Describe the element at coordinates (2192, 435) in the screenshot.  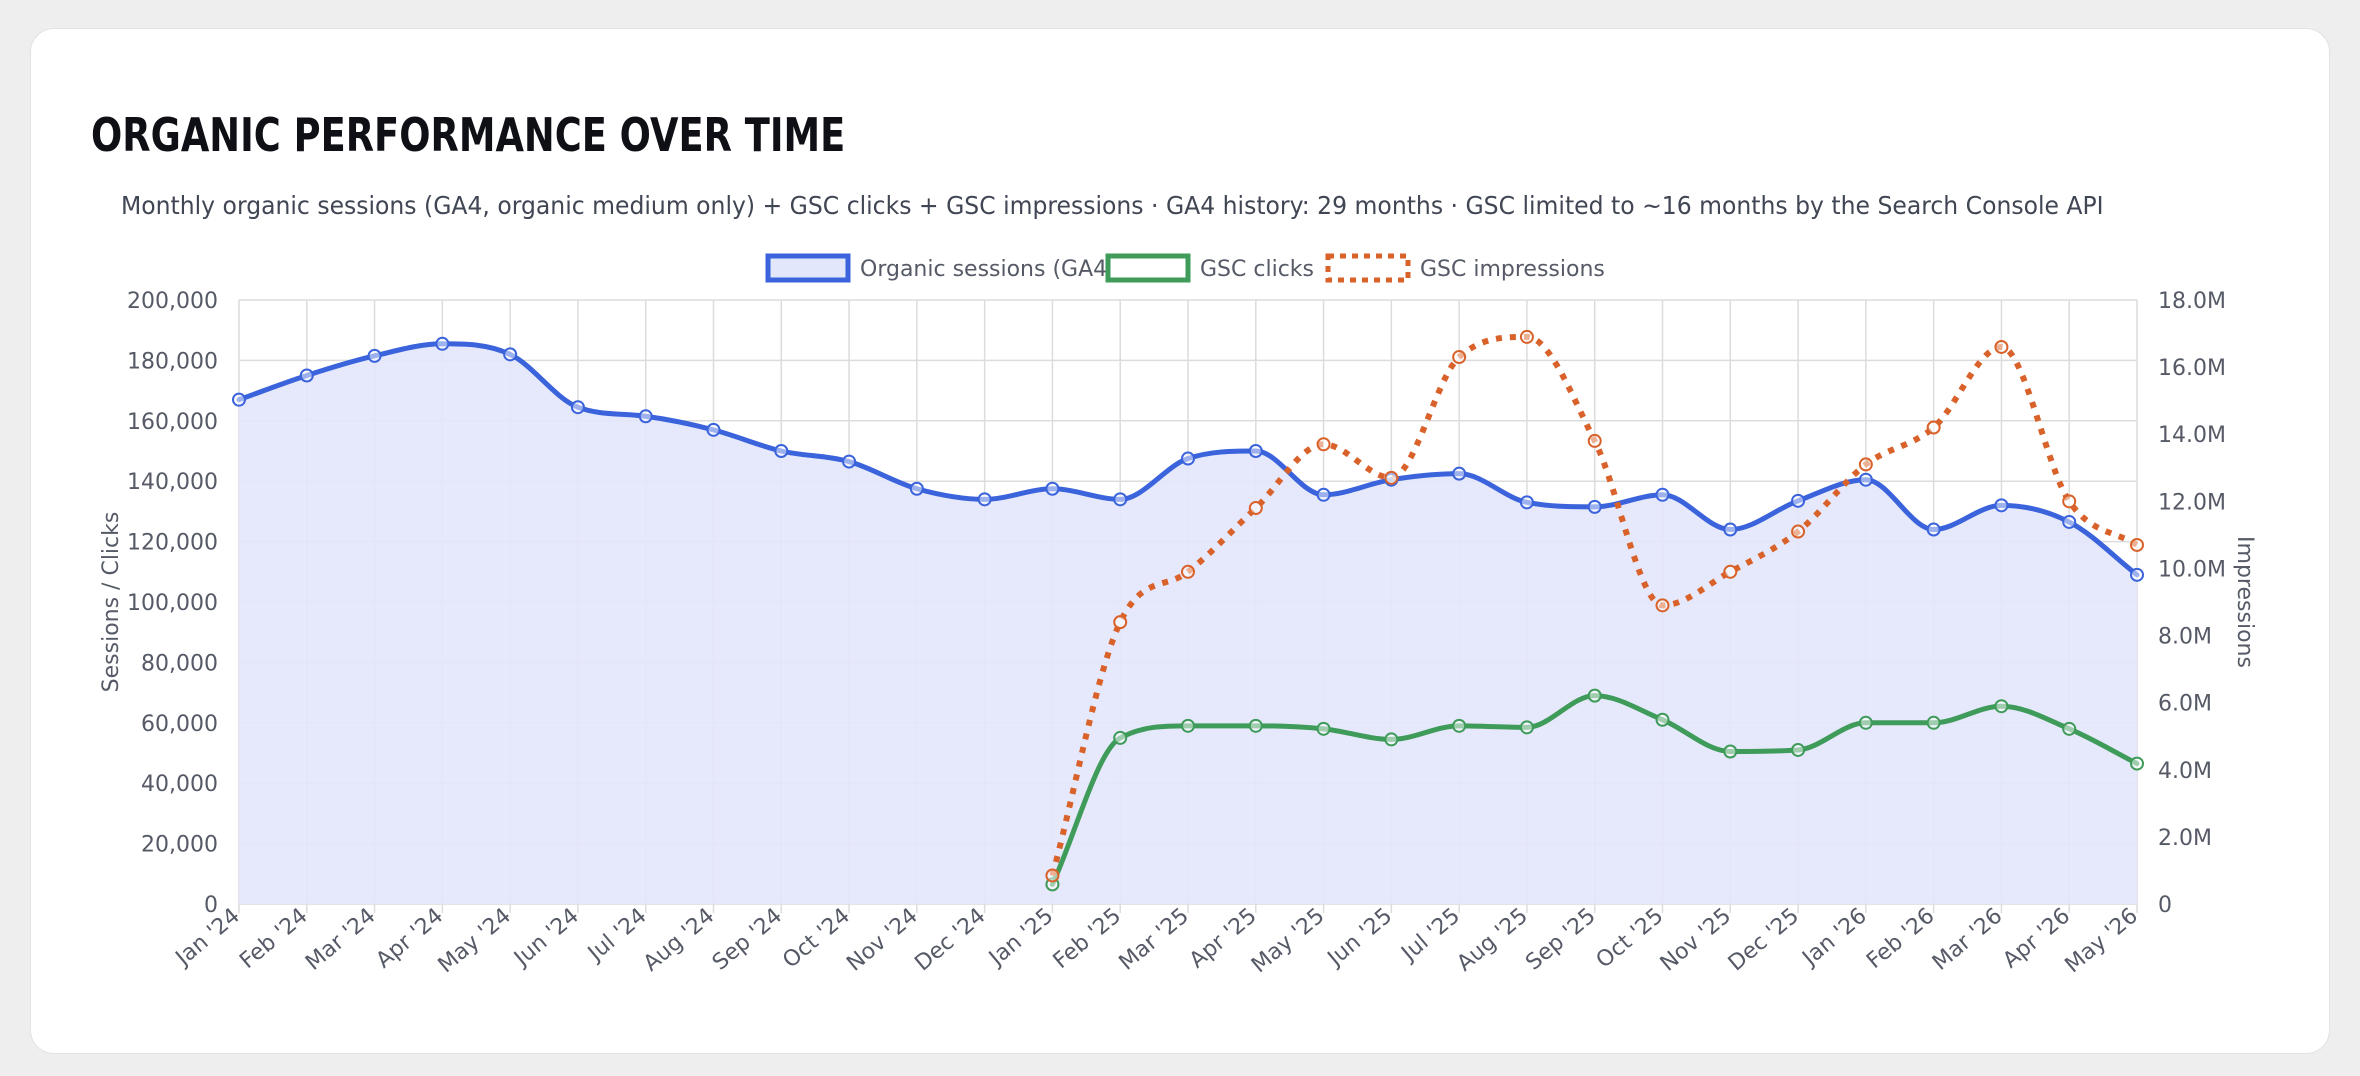
I see `y-right-tick-label: 14.0M` at that location.